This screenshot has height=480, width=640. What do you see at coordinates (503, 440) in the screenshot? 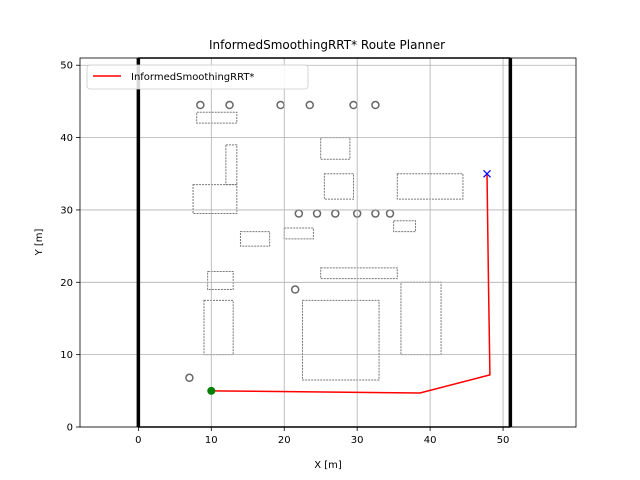
I see `x-tick-label: 50` at bounding box center [503, 440].